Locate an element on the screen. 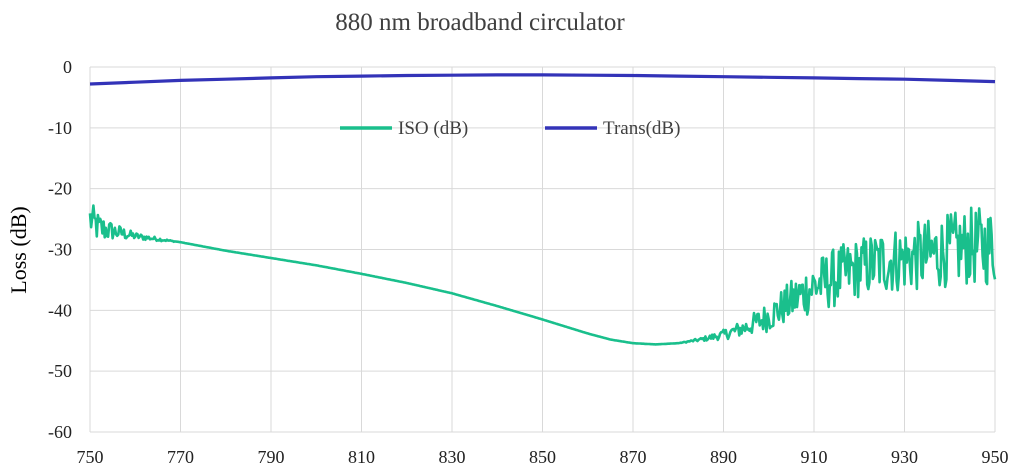 The image size is (1018, 476). y-tick-label: -40 is located at coordinates (60, 310).